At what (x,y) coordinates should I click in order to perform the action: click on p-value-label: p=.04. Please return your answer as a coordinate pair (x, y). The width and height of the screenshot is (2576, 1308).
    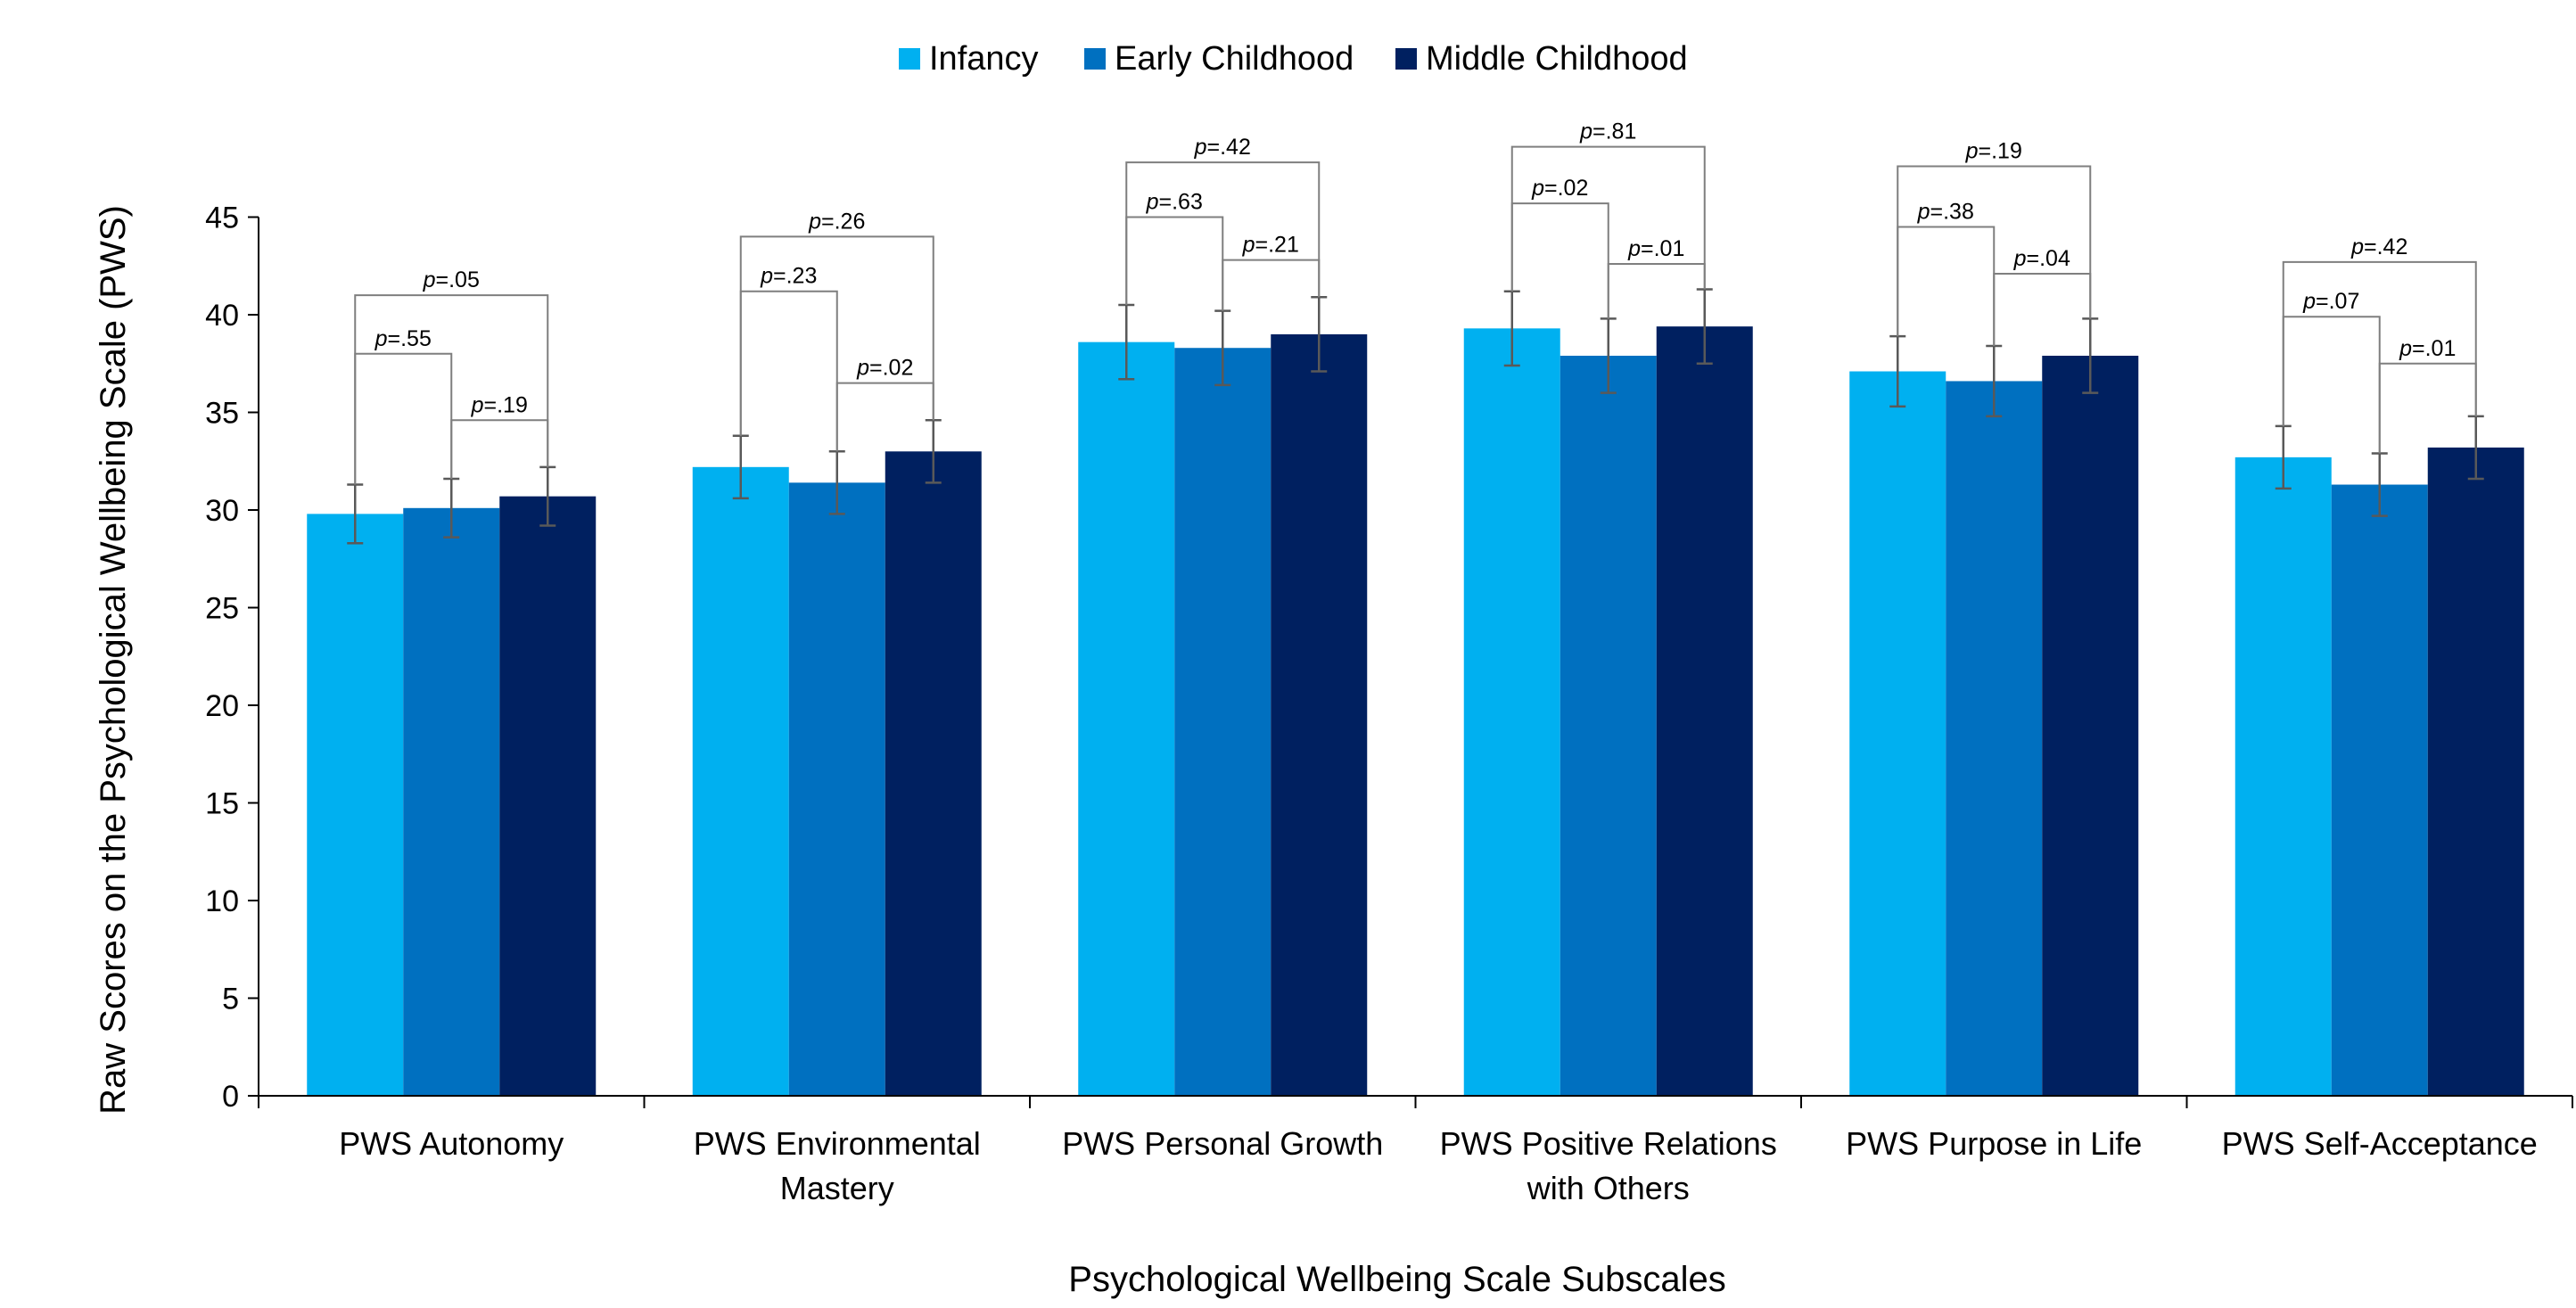
    Looking at the image, I should click on (2041, 259).